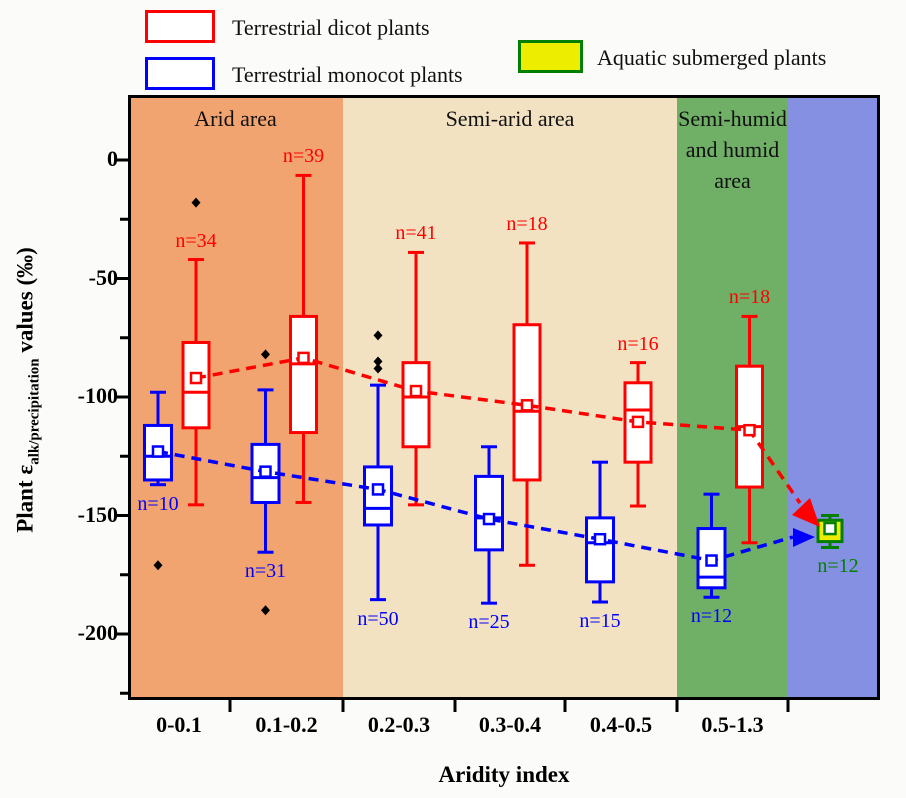  What do you see at coordinates (732, 180) in the screenshot?
I see `zone-title-semi-humid: area` at bounding box center [732, 180].